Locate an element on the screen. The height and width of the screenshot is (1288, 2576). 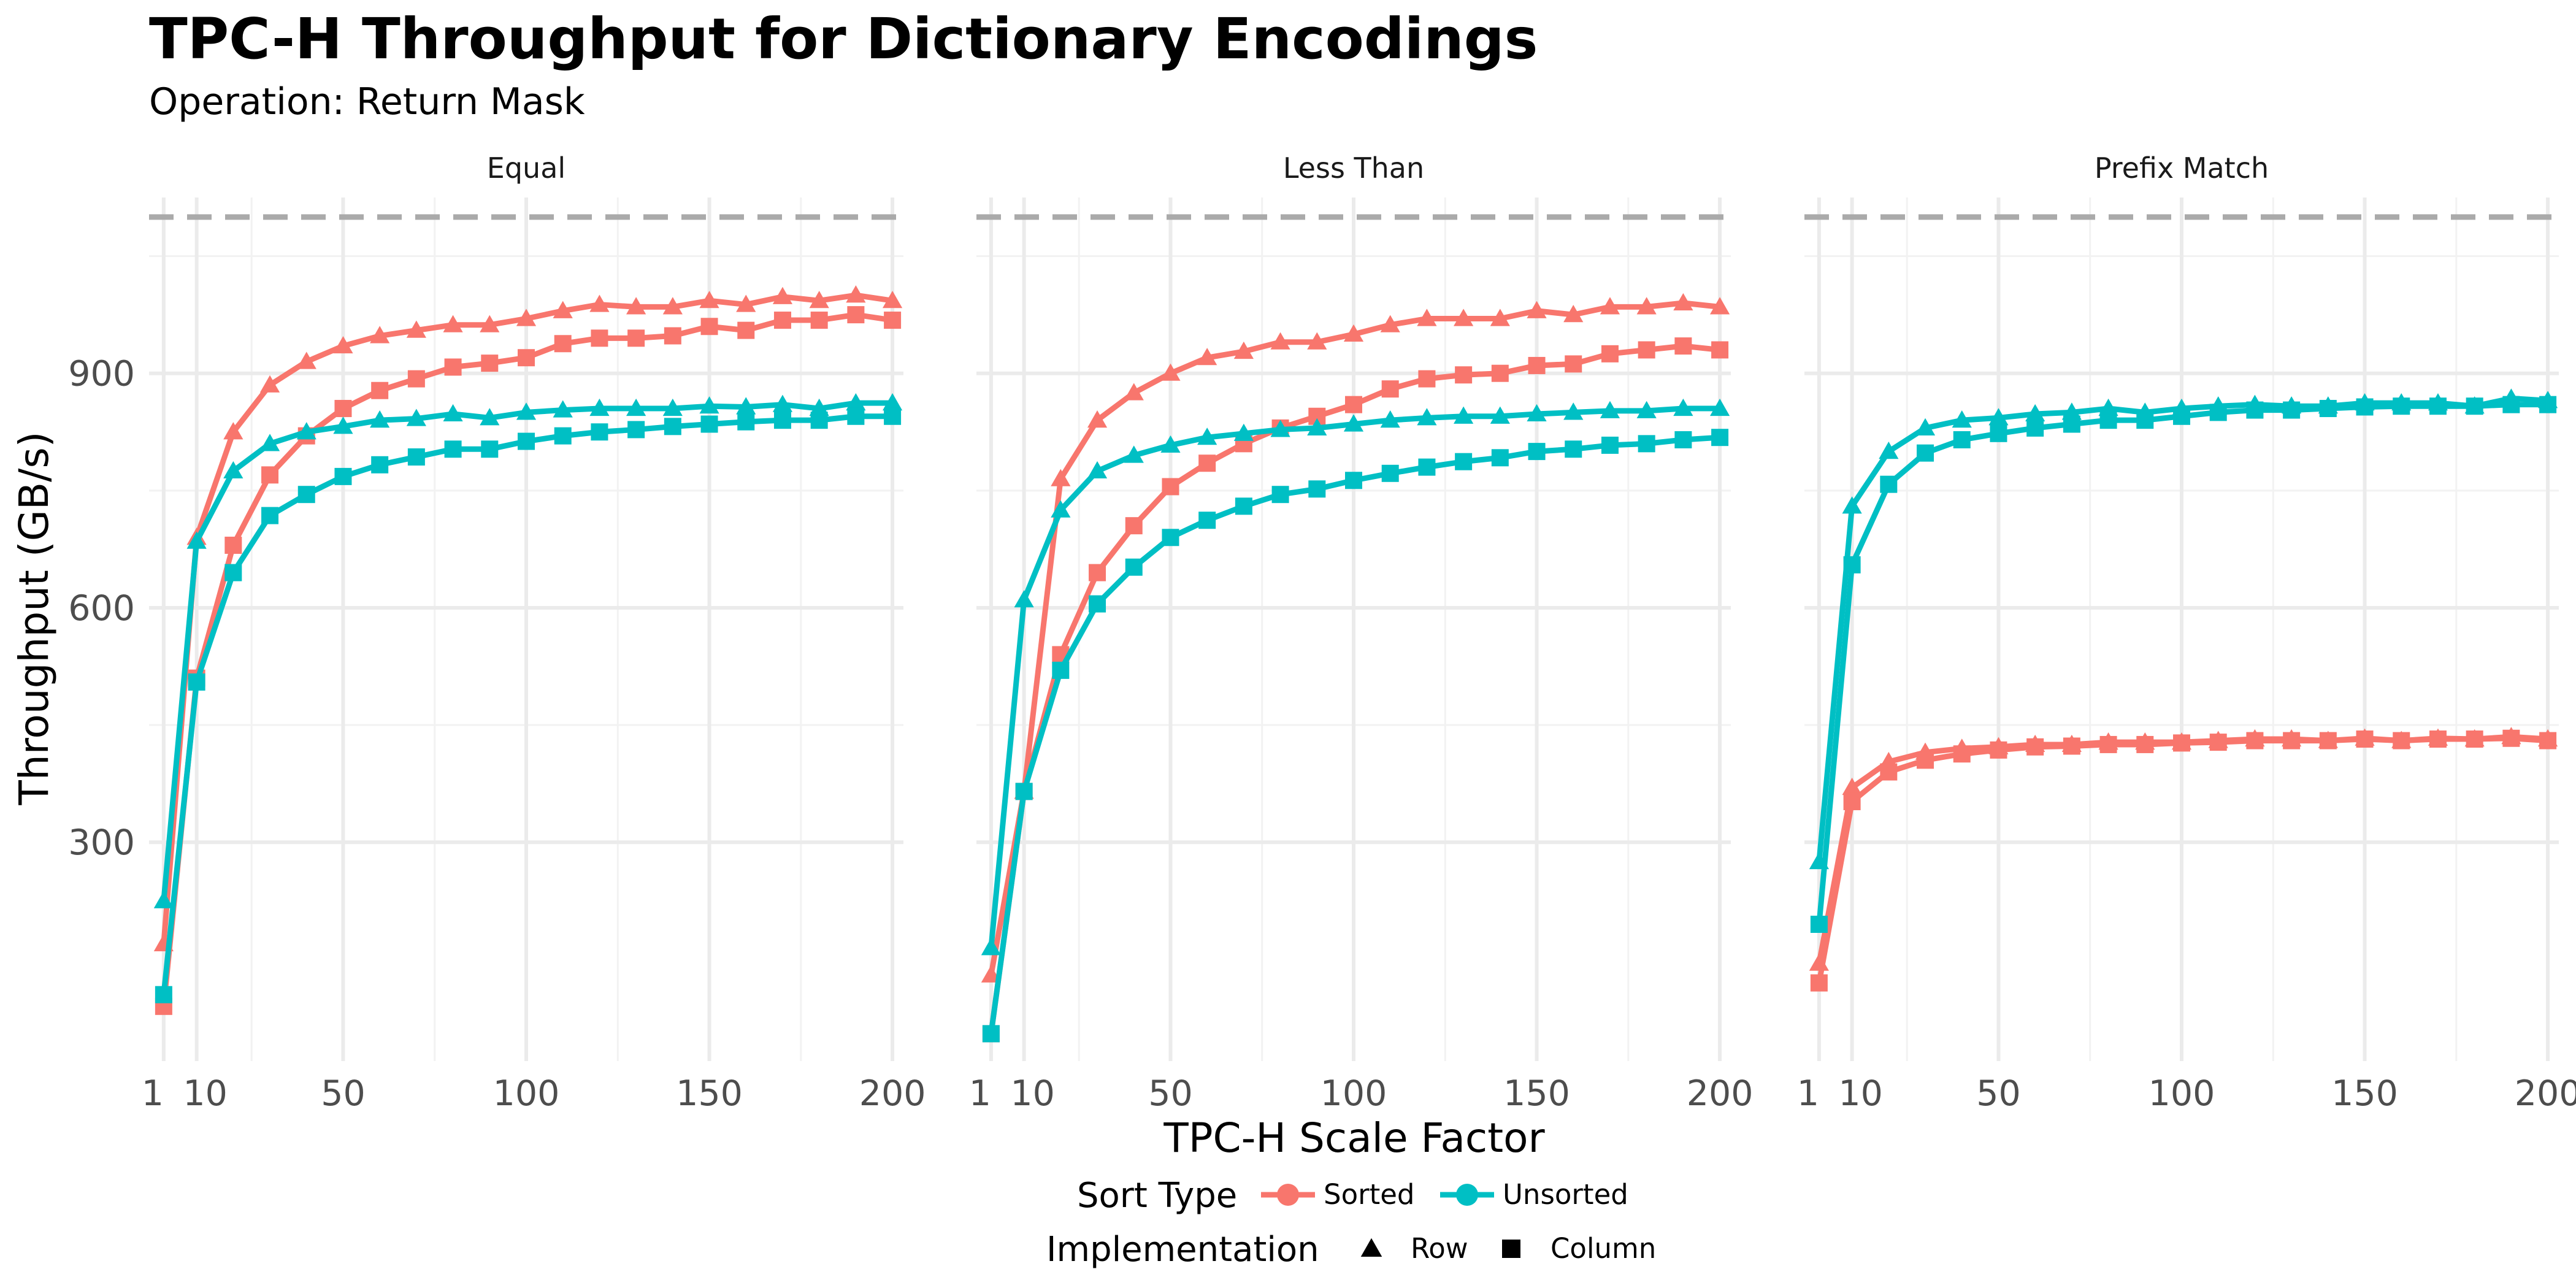
x-tick-label: 200 is located at coordinates (892, 1093).